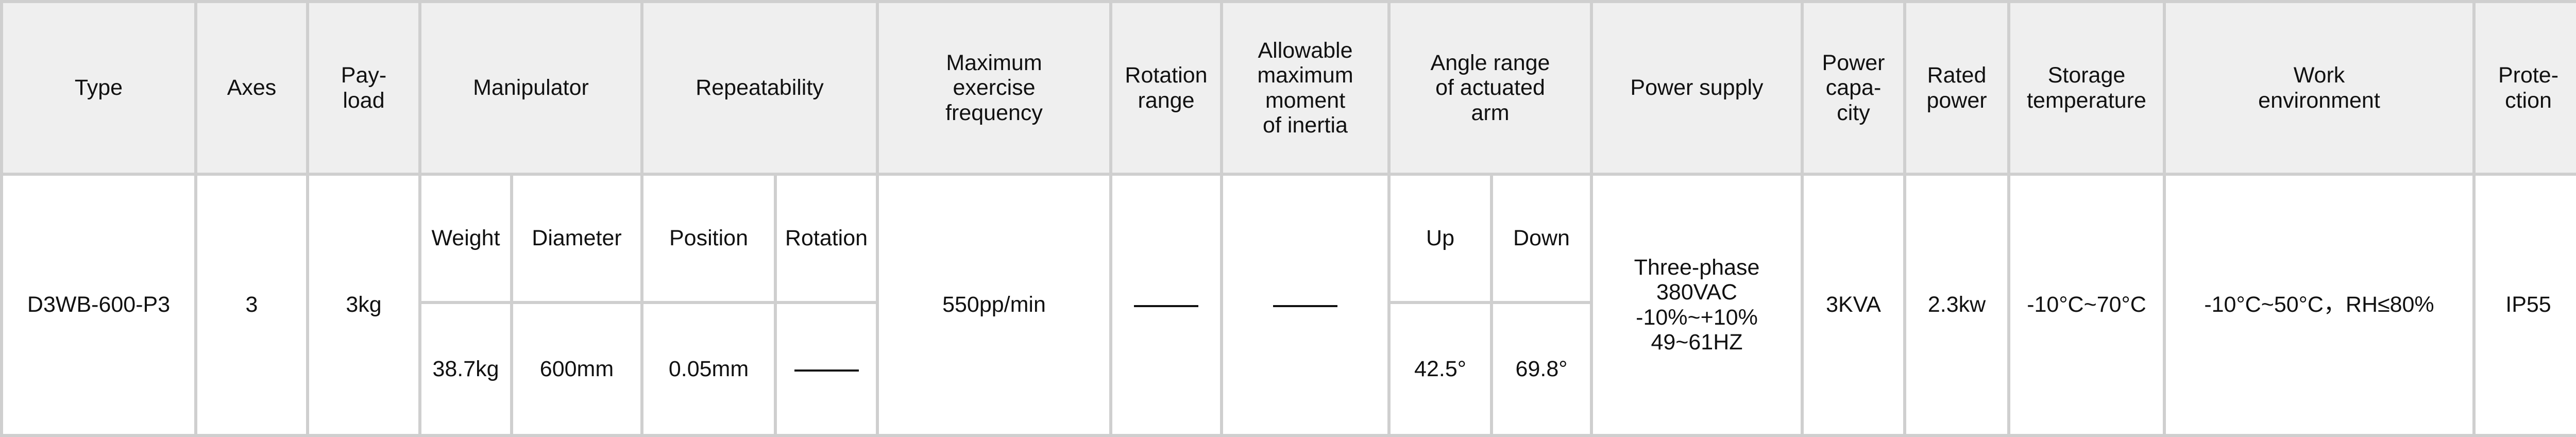  I want to click on header-power-capacity: Power capa- city, so click(1853, 88).